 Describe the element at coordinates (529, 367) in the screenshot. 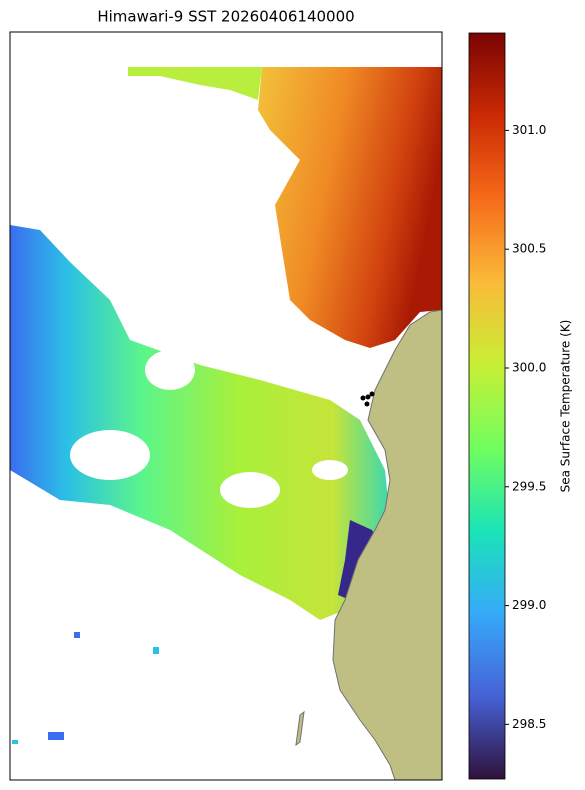

I see `colorbar-tick-label: 300.0` at that location.